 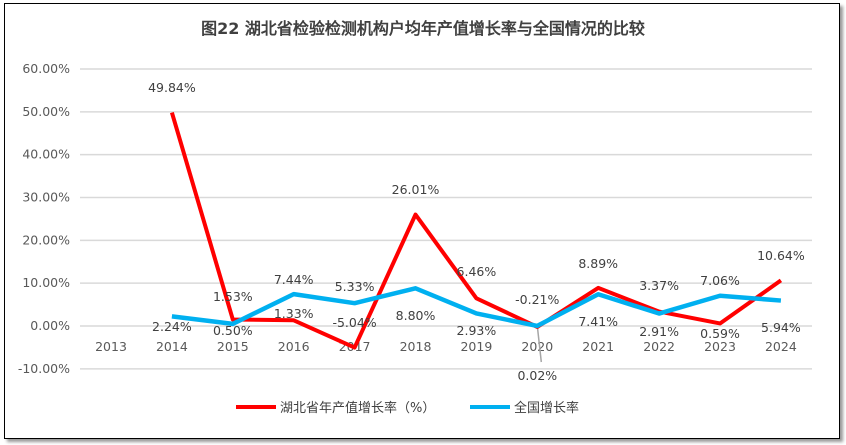 What do you see at coordinates (416, 189) in the screenshot?
I see `data-label: 26.01%` at bounding box center [416, 189].